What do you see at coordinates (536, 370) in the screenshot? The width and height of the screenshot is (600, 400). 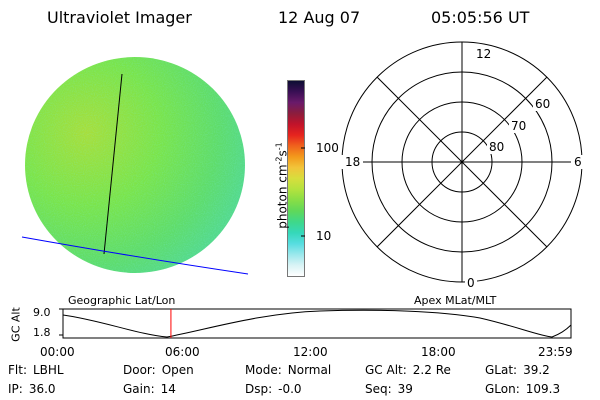 I see `status-value: 39.2` at bounding box center [536, 370].